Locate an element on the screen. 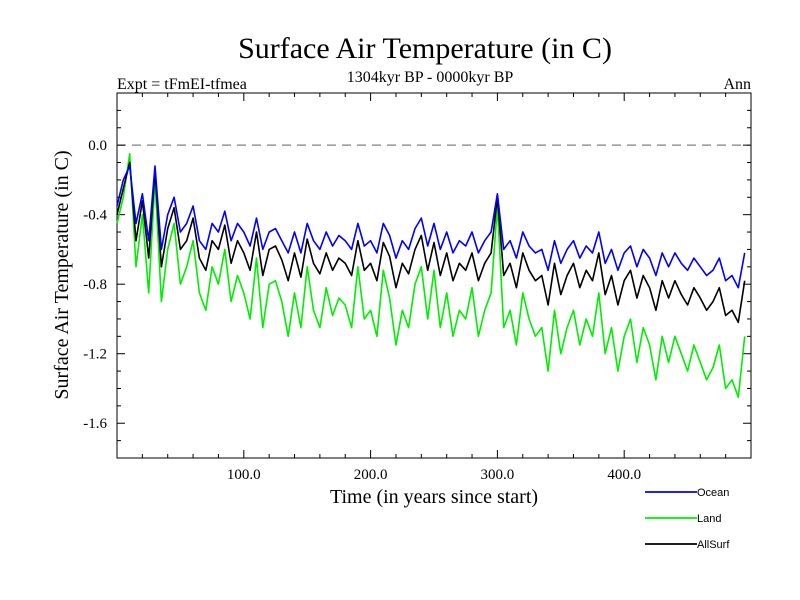 The width and height of the screenshot is (800, 600). legend-label-land: Land is located at coordinates (709, 519).